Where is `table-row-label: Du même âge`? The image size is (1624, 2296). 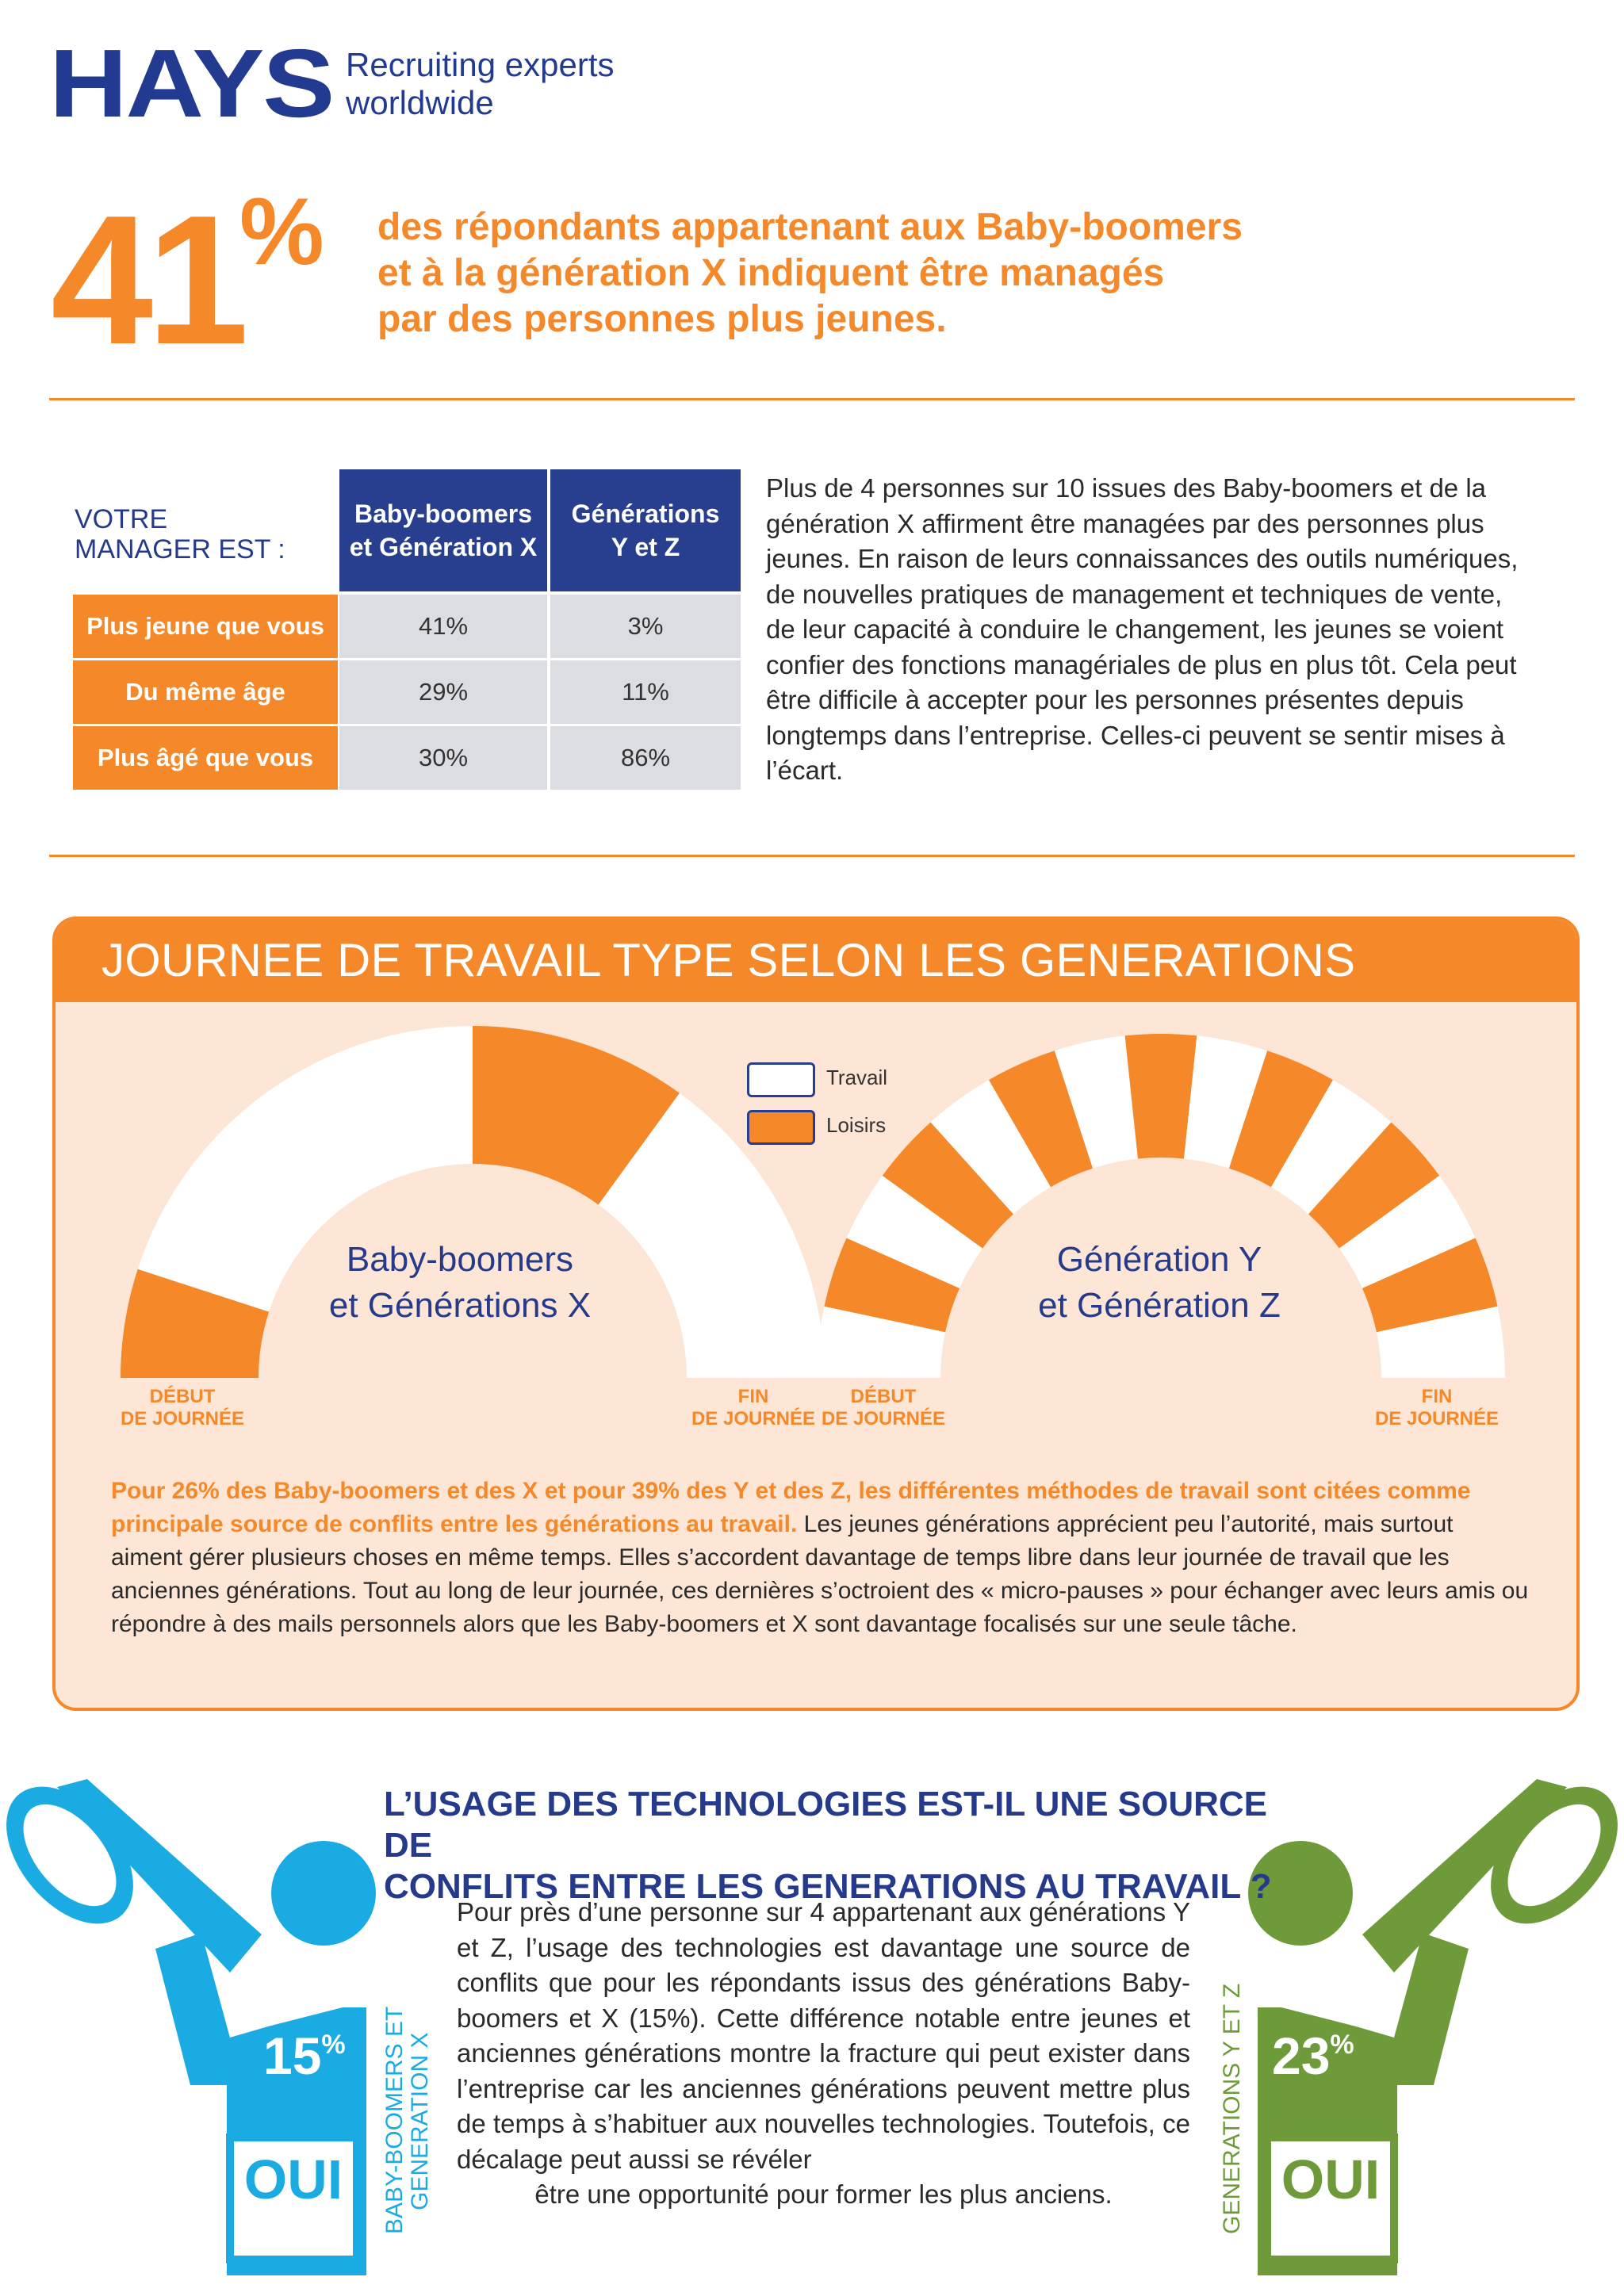 table-row-label: Du même âge is located at coordinates (205, 692).